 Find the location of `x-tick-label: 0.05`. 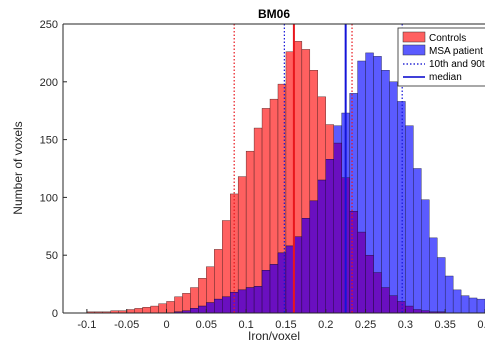

x-tick-label: 0.05 is located at coordinates (206, 325).